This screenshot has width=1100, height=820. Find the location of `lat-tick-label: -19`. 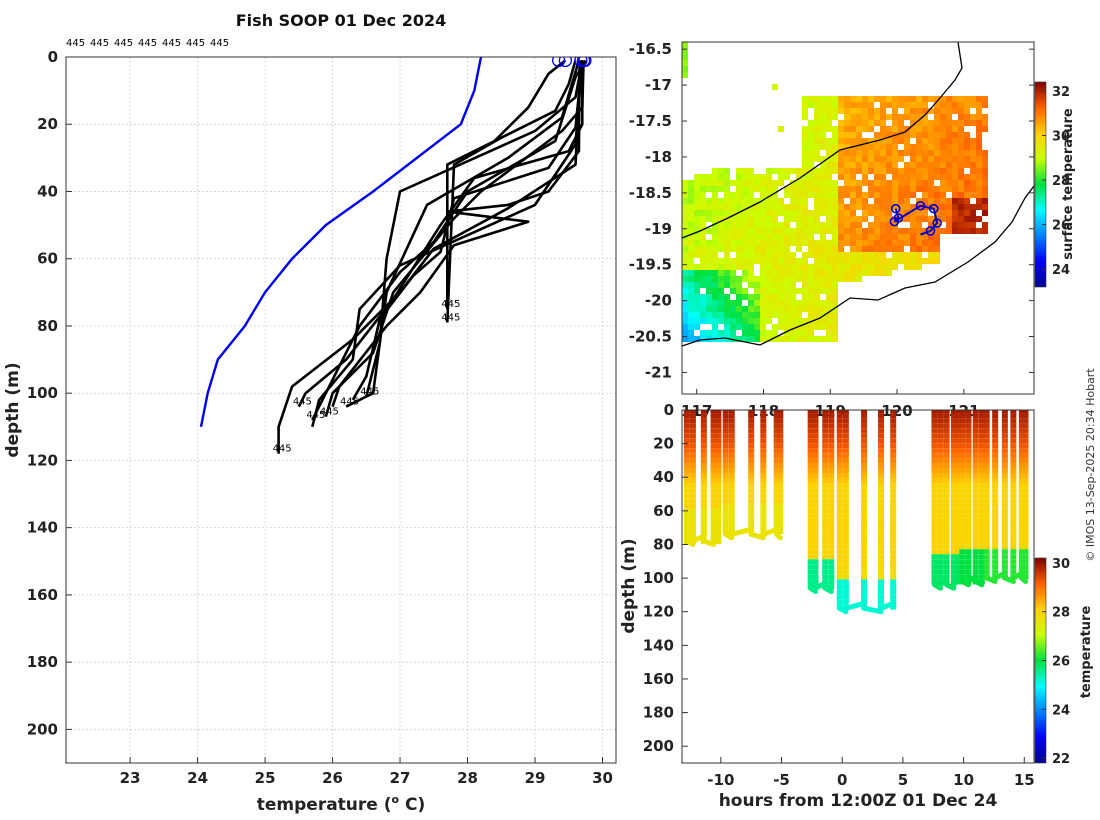

lat-tick-label: -19 is located at coordinates (658, 229).